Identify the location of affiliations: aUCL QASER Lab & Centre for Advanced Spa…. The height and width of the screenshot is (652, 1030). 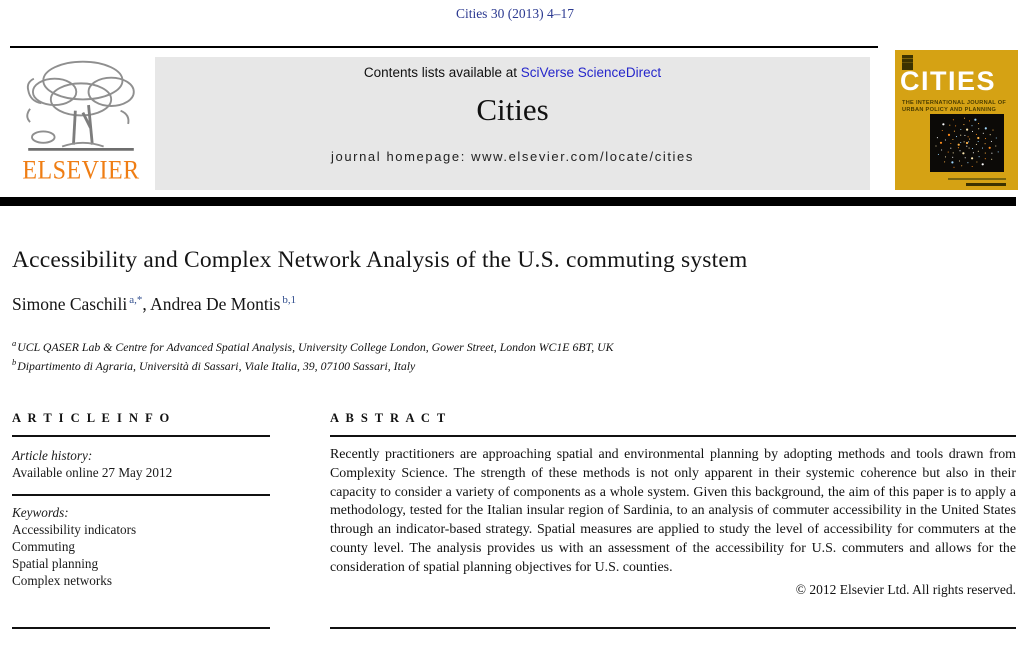
(313, 355).